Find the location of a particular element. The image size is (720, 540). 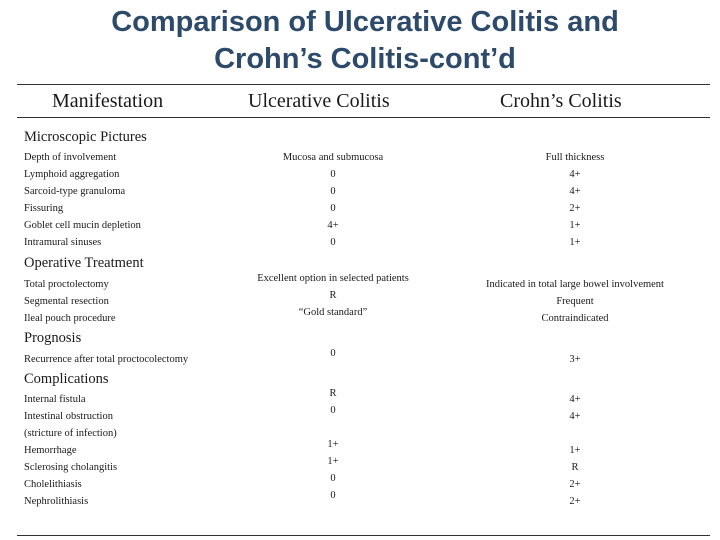

table-cell: Segmental resection is located at coordinates (66, 301).